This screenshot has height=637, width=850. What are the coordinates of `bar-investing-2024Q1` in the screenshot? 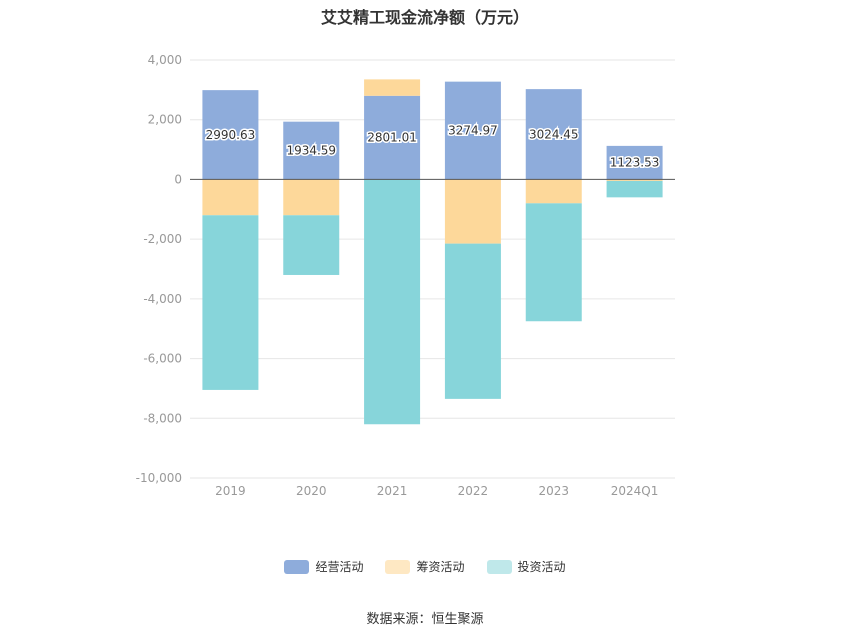 It's located at (634, 189).